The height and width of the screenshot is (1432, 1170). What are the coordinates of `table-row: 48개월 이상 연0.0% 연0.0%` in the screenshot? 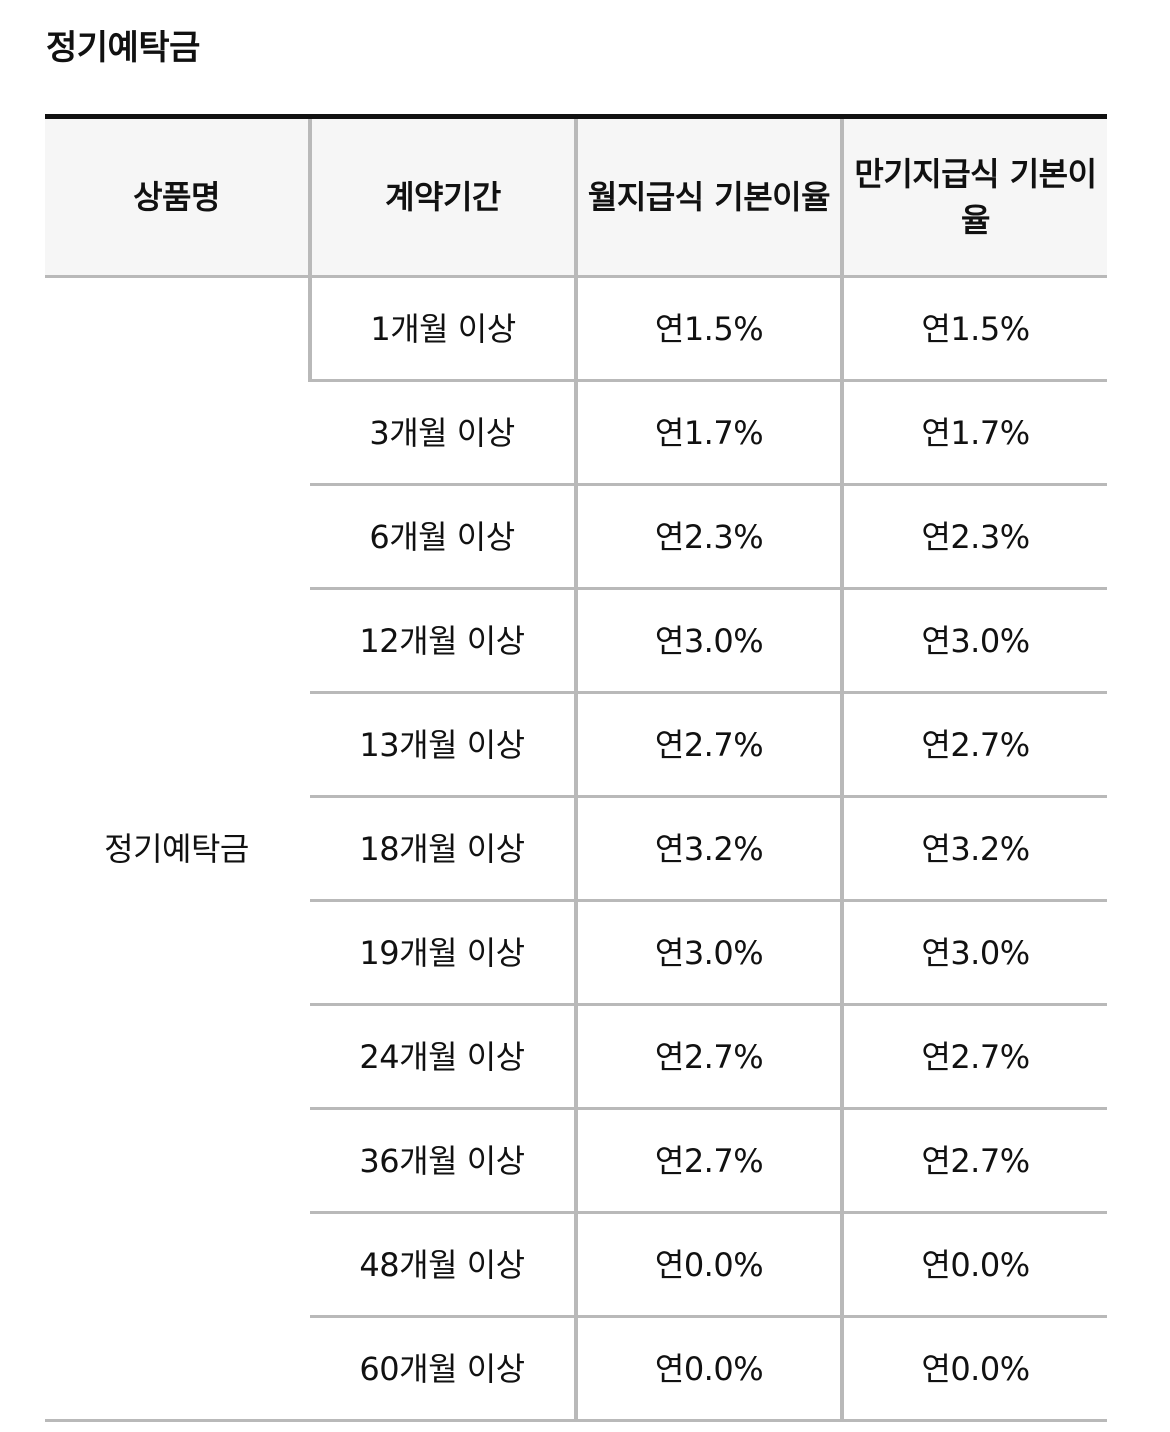 It's located at (576, 1265).